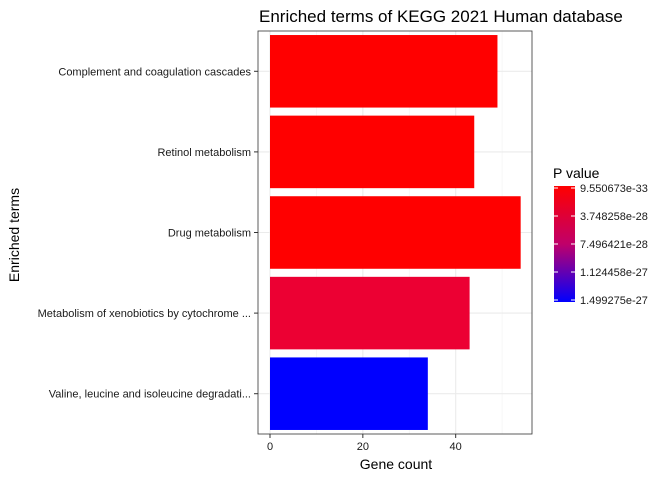 This screenshot has width=672, height=480. I want to click on legend-colorbar, so click(564, 244).